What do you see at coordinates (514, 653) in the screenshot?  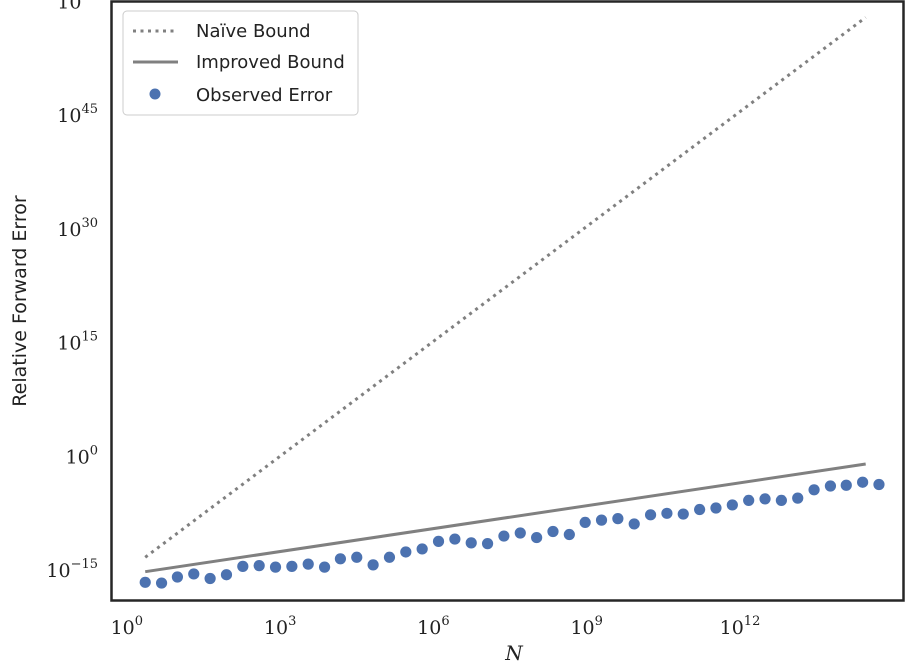 I see `x-axis-title: N` at bounding box center [514, 653].